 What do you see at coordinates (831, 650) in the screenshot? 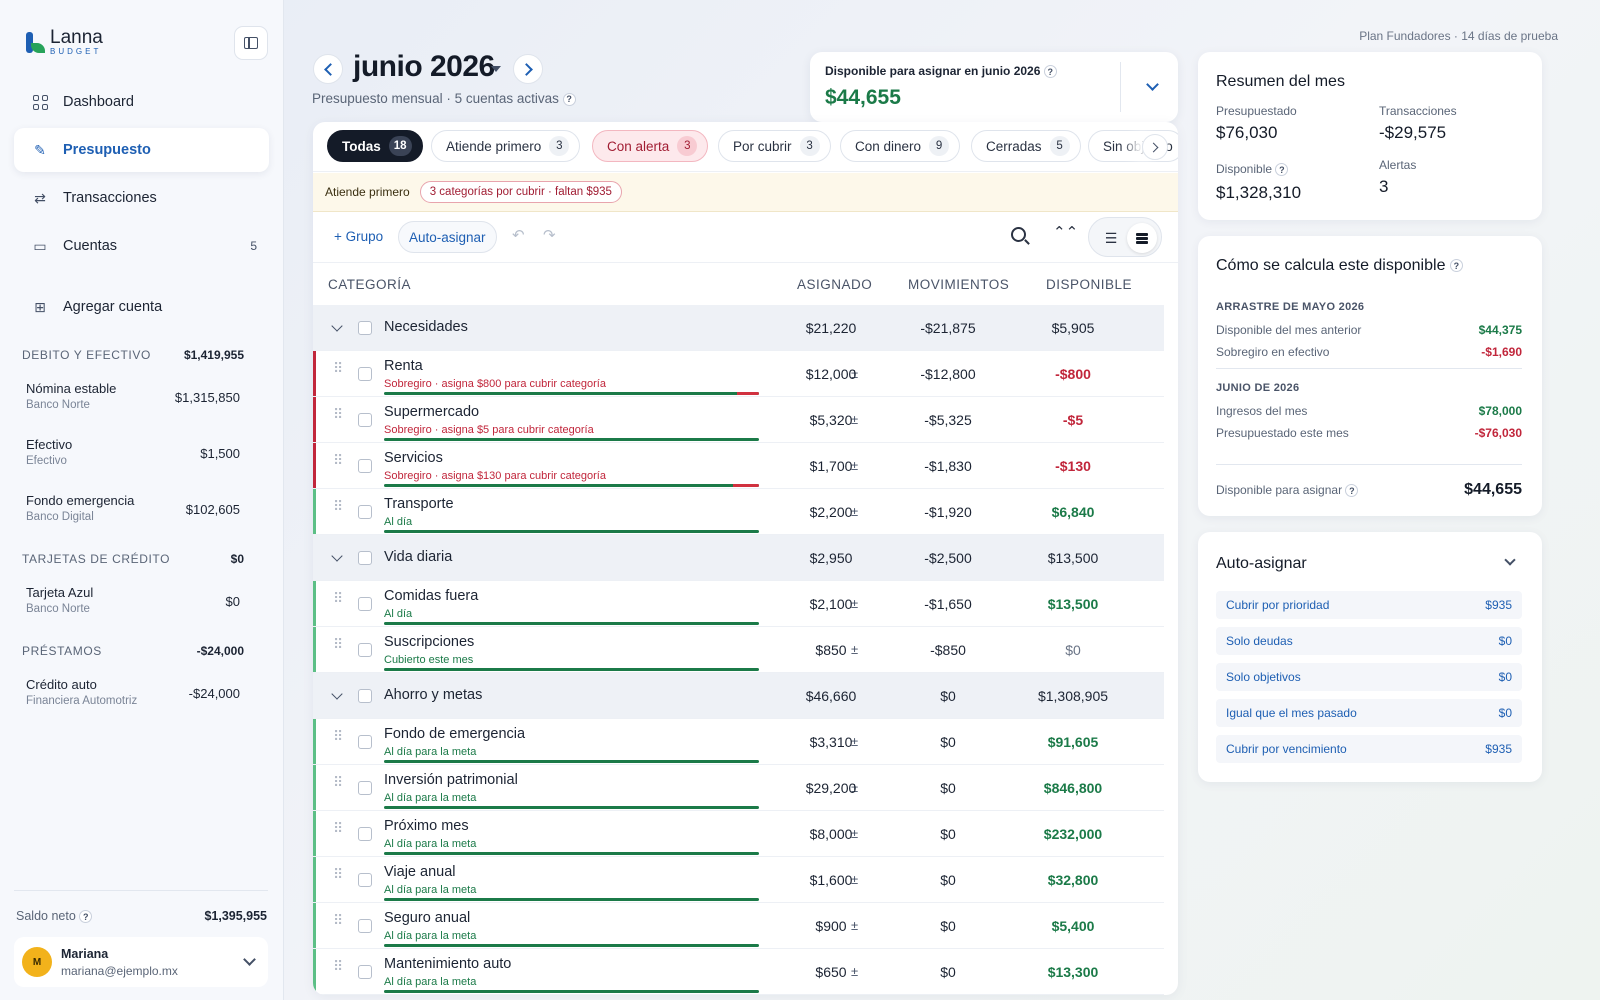
I see `assigned-value: $850` at bounding box center [831, 650].